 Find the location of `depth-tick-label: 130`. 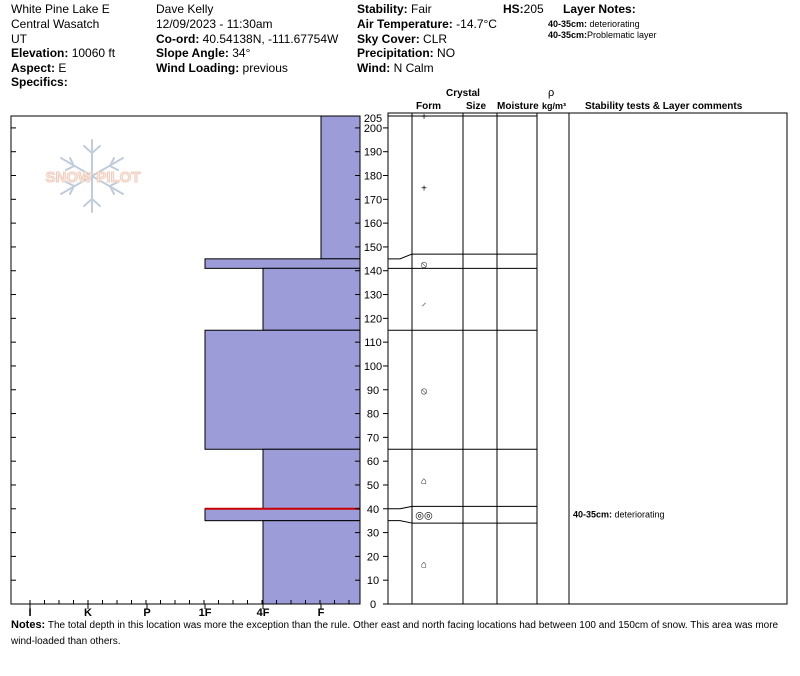

depth-tick-label: 130 is located at coordinates (373, 296).